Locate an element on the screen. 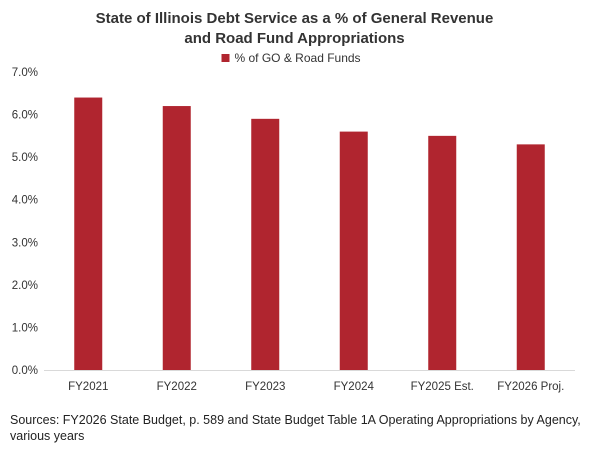  x-tick-label: FY2021 is located at coordinates (88, 387).